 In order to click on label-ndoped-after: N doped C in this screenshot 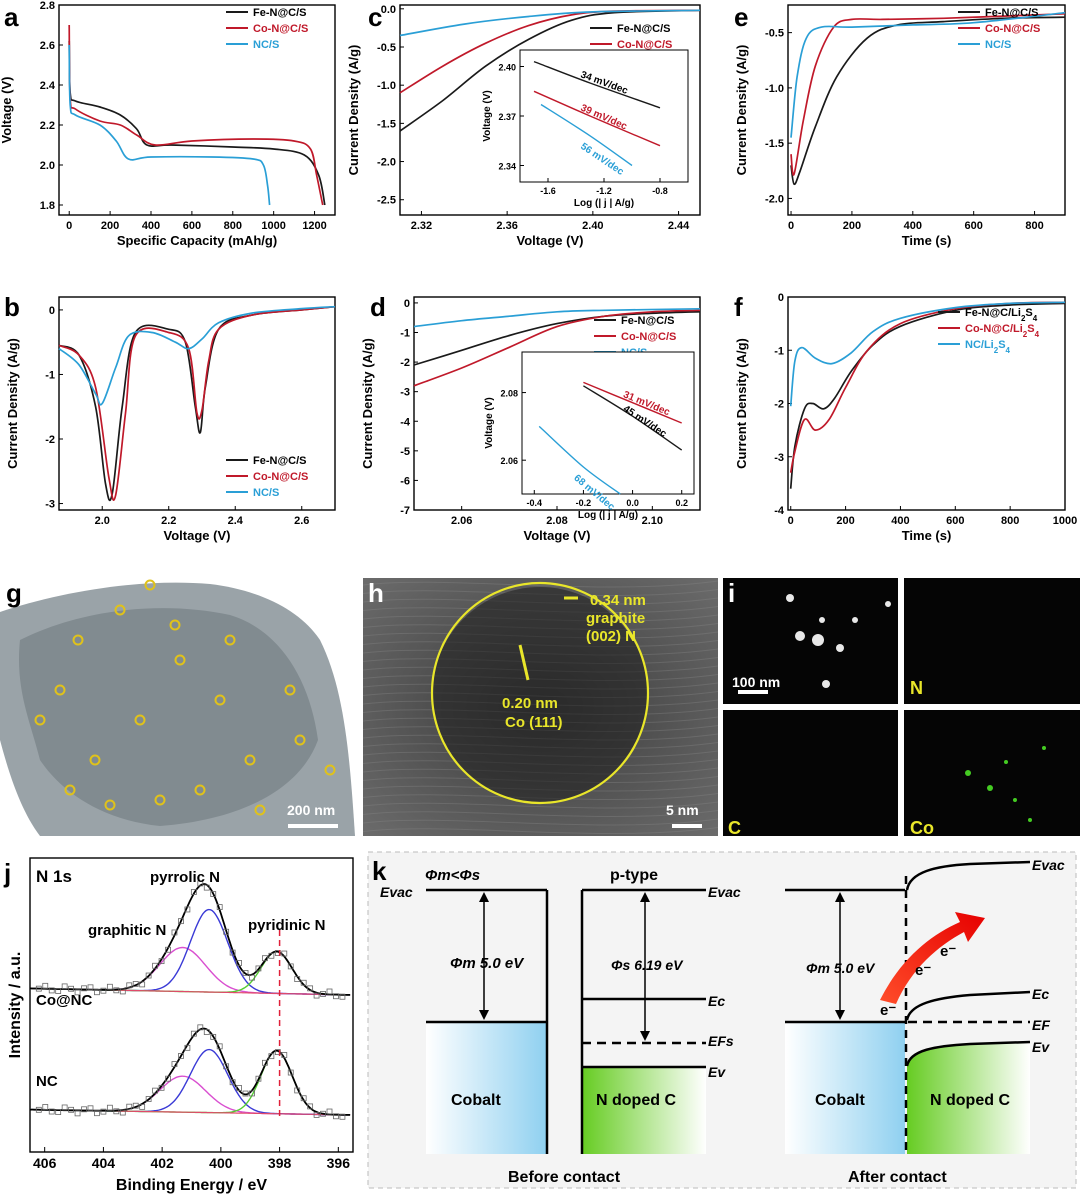, I will do `click(970, 1100)`.